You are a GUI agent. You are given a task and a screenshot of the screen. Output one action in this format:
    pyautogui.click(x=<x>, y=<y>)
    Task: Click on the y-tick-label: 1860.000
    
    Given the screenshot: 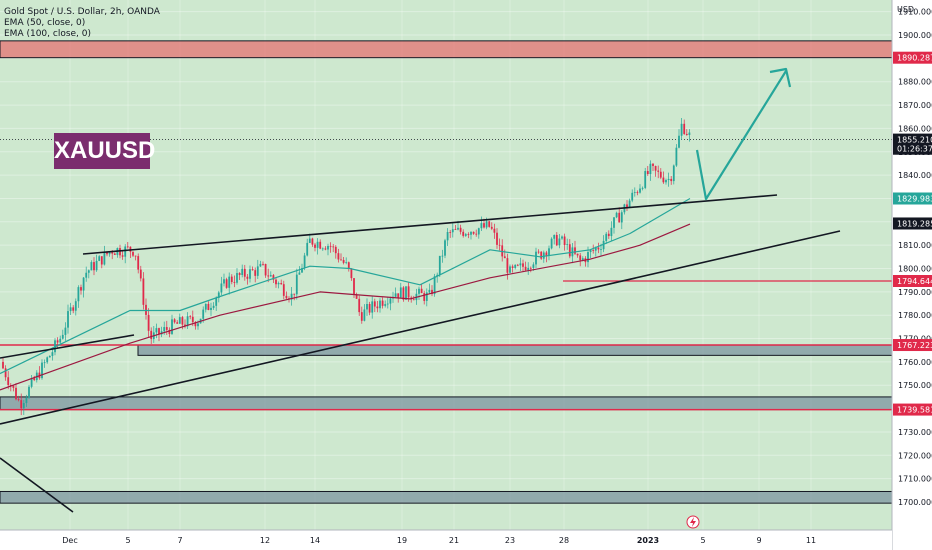 What is the action you would take?
    pyautogui.click(x=915, y=128)
    